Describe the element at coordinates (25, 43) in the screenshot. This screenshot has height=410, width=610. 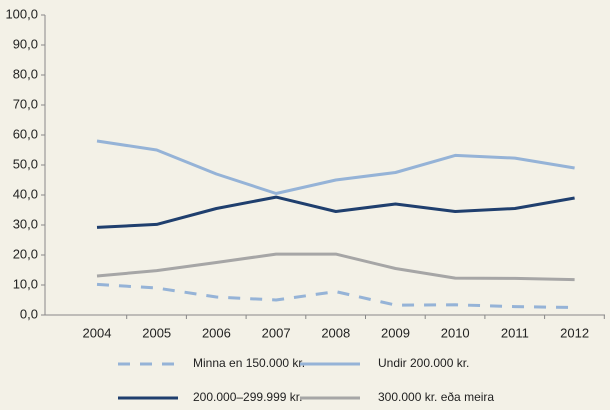
I see `y-tick-label: 90,0` at that location.